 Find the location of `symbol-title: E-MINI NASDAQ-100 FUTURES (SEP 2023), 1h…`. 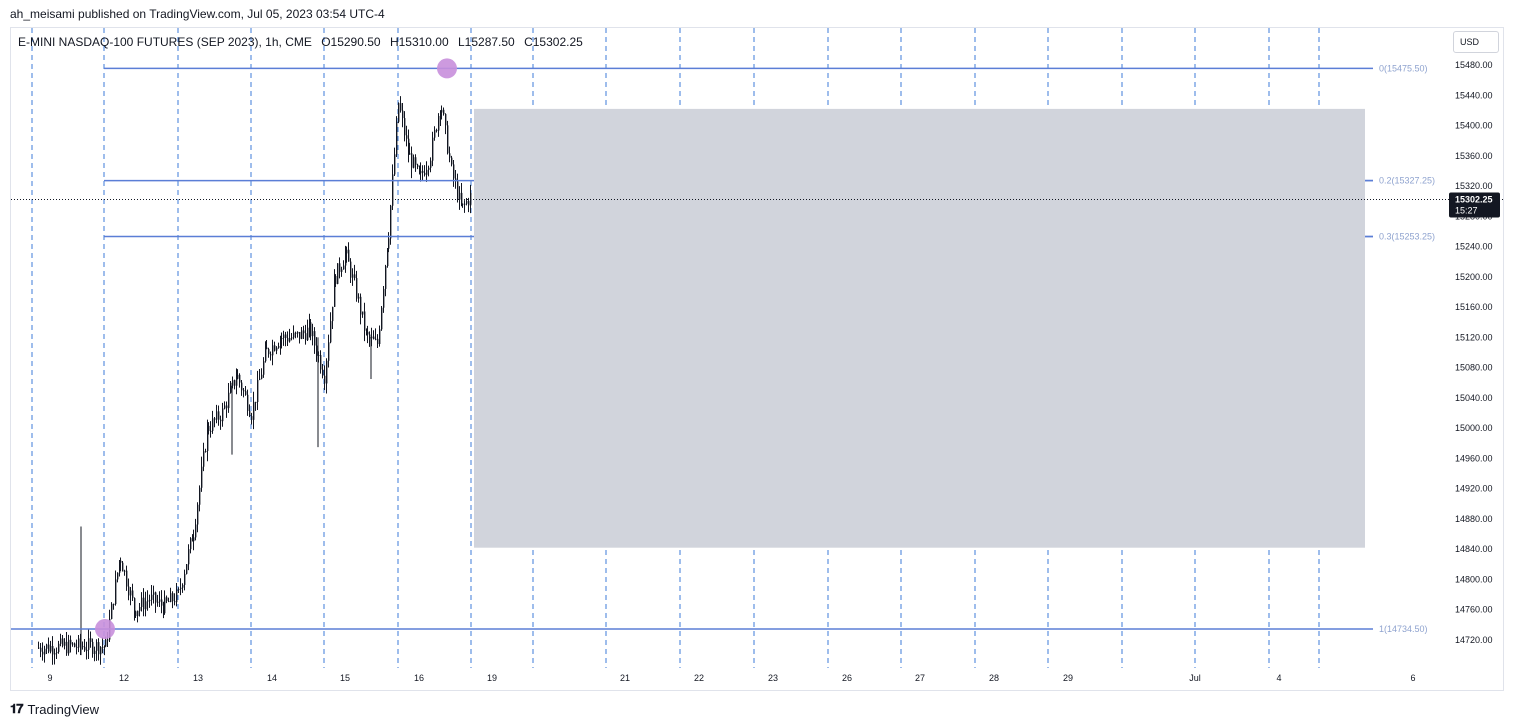

symbol-title: E-MINI NASDAQ-100 FUTURES (SEP 2023), 1h… is located at coordinates (165, 42).